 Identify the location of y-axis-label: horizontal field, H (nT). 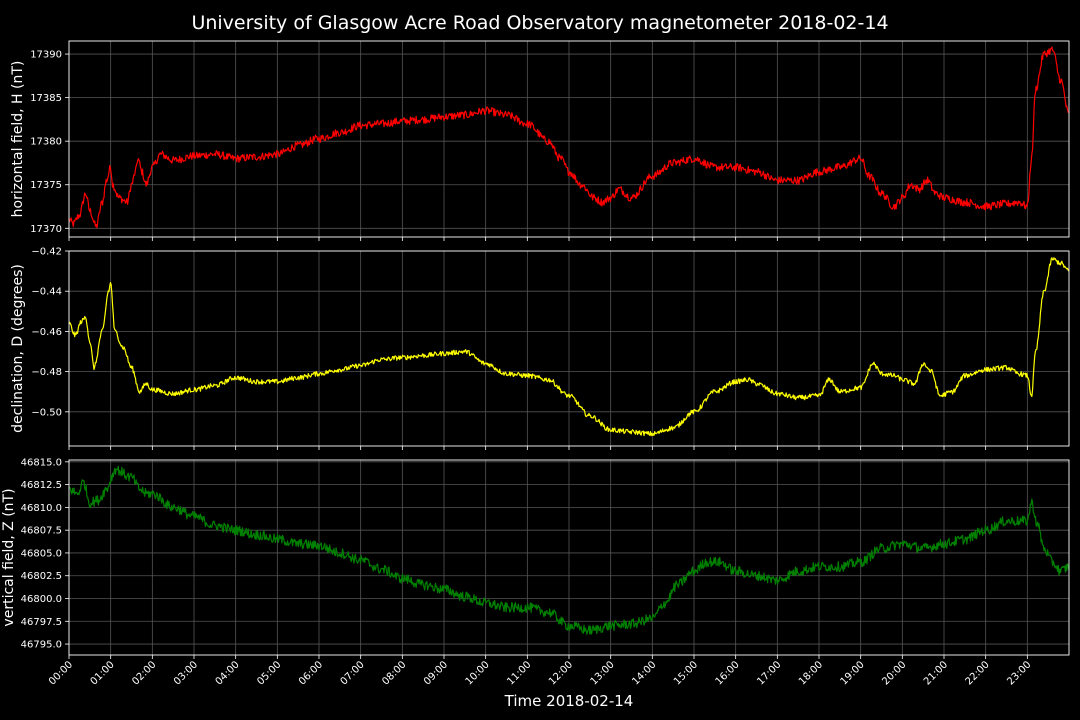
(18, 139).